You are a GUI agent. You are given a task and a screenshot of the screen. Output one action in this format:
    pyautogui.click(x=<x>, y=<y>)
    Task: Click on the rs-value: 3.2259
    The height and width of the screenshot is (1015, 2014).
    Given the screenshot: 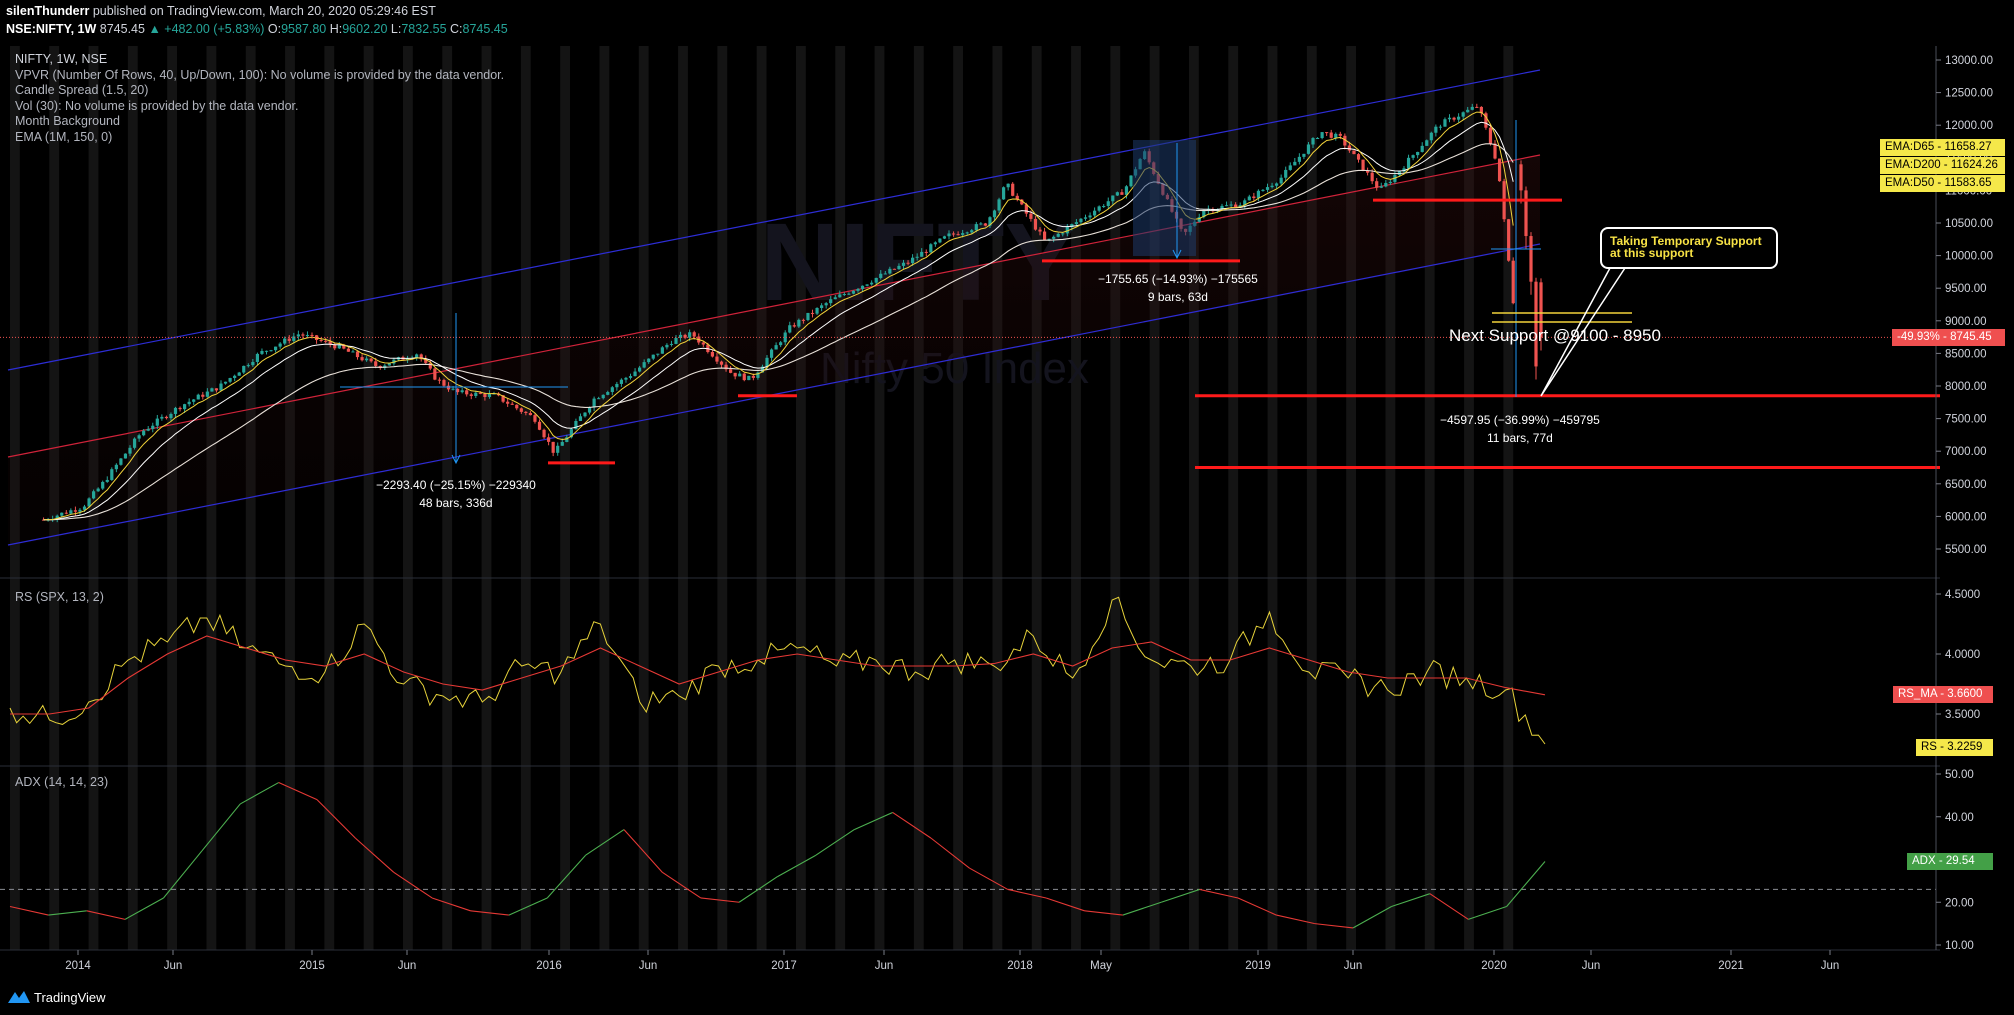 What is the action you would take?
    pyautogui.click(x=1965, y=747)
    